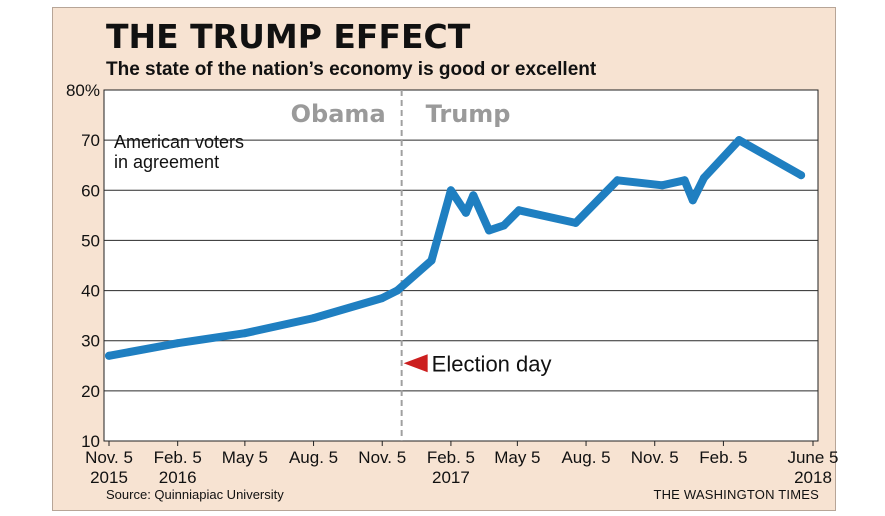 Image resolution: width=885 pixels, height=516 pixels. I want to click on election-day-label: Election day, so click(492, 363).